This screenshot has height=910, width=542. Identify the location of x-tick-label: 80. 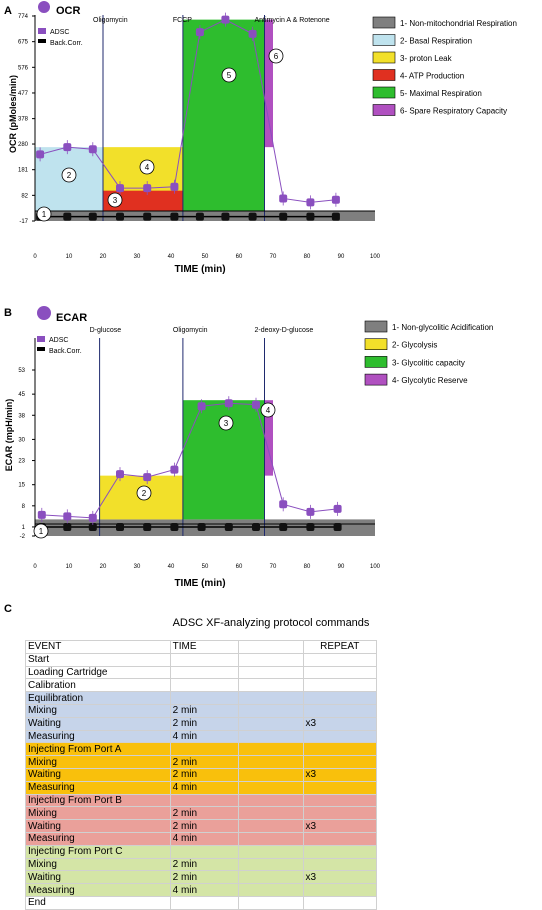
(307, 567).